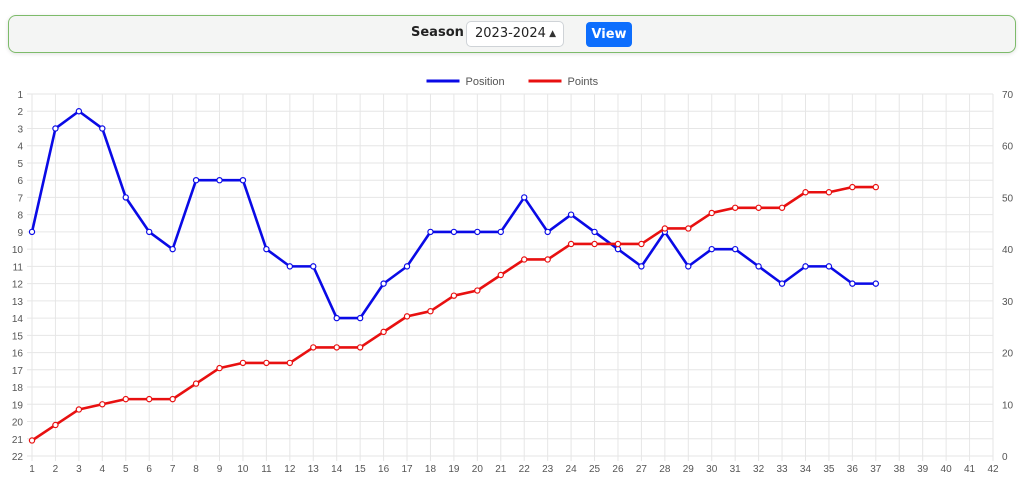 The width and height of the screenshot is (1024, 490). Describe the element at coordinates (20, 233) in the screenshot. I see `y-left-tick-label: 9` at that location.